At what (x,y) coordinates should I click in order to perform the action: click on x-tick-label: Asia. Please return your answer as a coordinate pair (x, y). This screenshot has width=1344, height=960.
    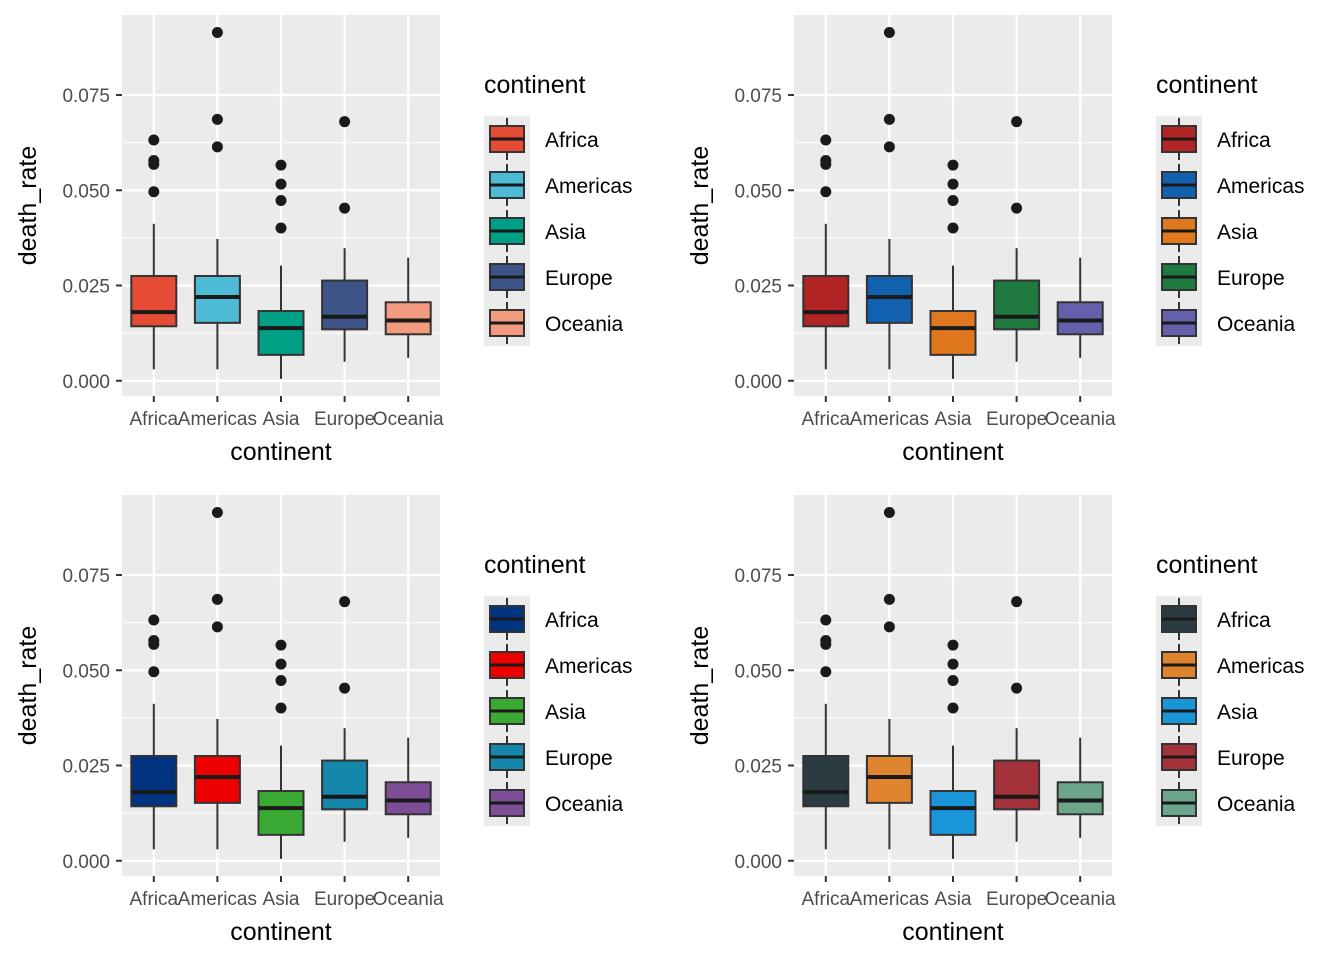
    Looking at the image, I should click on (281, 419).